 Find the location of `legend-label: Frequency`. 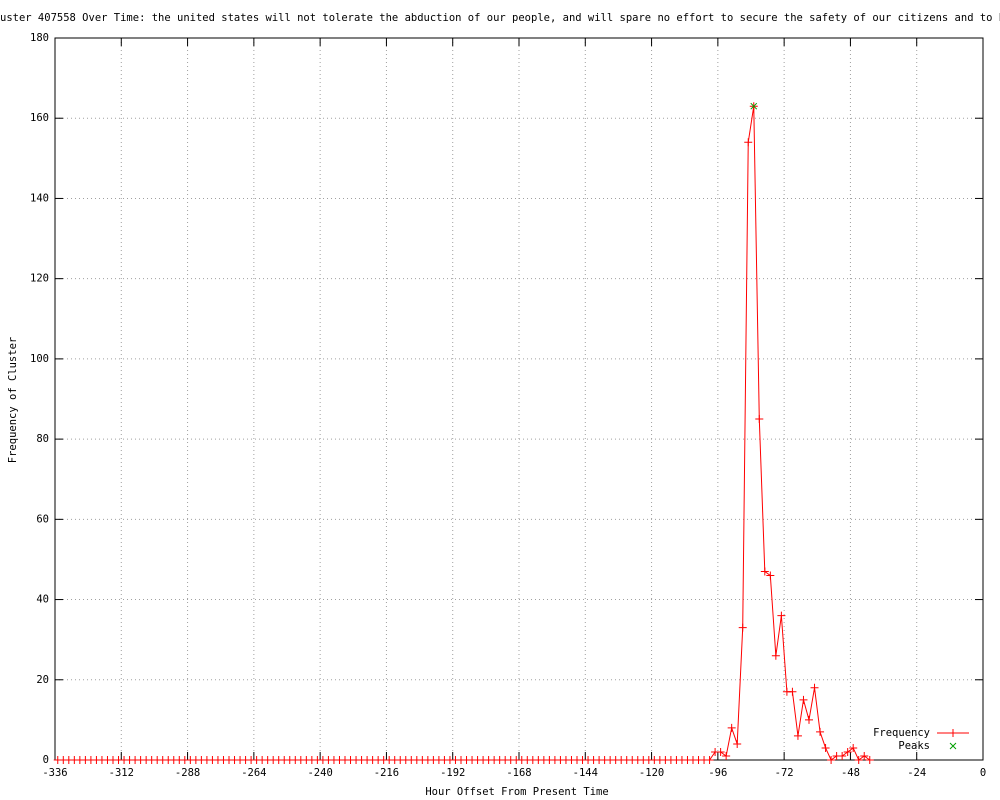

legend-label: Frequency is located at coordinates (901, 733).